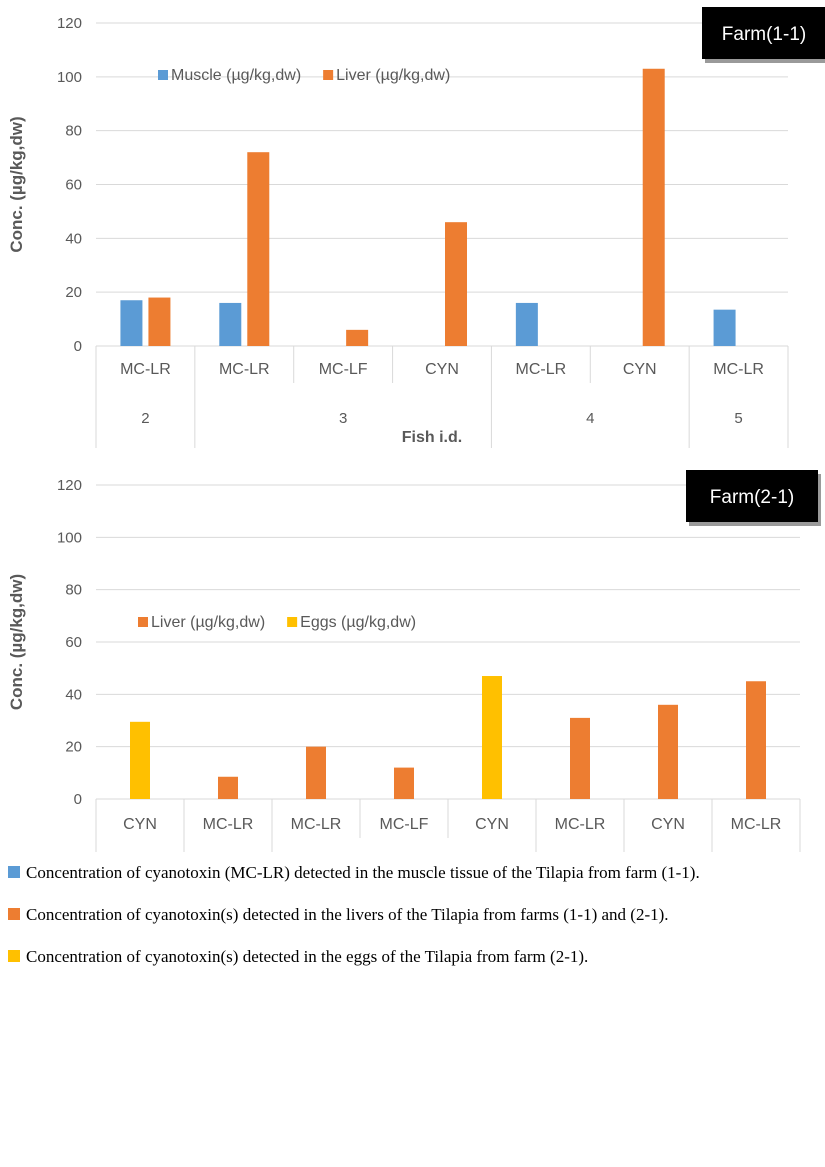 The image size is (825, 1167). What do you see at coordinates (236, 75) in the screenshot?
I see `legend-label: Muscle (µg/kg,dw)` at bounding box center [236, 75].